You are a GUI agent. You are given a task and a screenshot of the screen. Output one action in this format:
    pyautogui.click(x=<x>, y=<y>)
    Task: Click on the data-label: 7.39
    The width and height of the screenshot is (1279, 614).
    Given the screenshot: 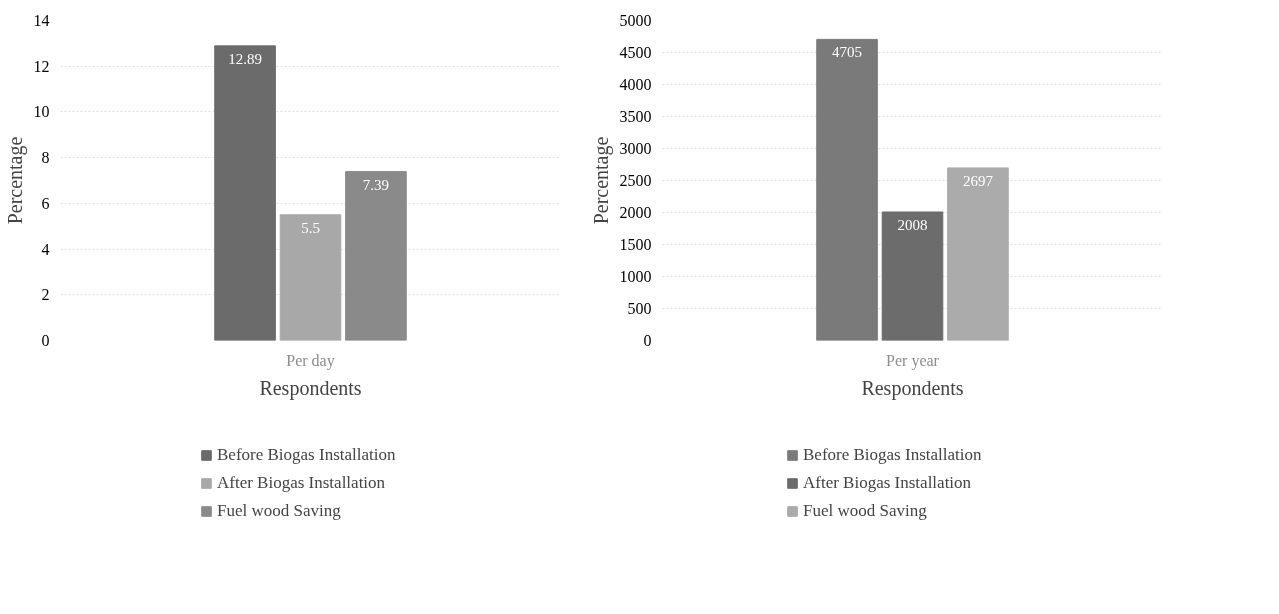 What is the action you would take?
    pyautogui.click(x=376, y=184)
    